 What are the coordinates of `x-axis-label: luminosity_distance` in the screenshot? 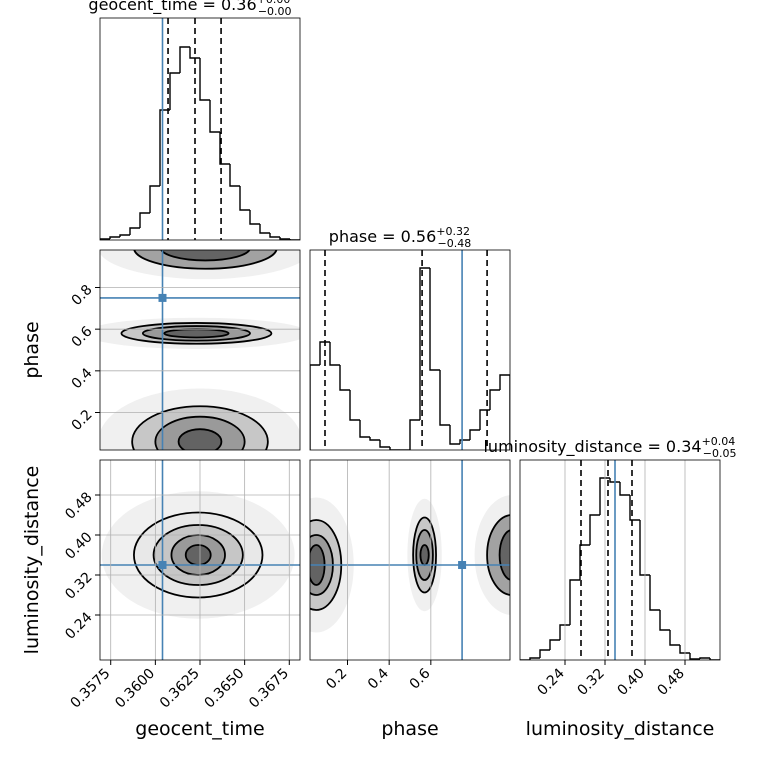 It's located at (620, 729).